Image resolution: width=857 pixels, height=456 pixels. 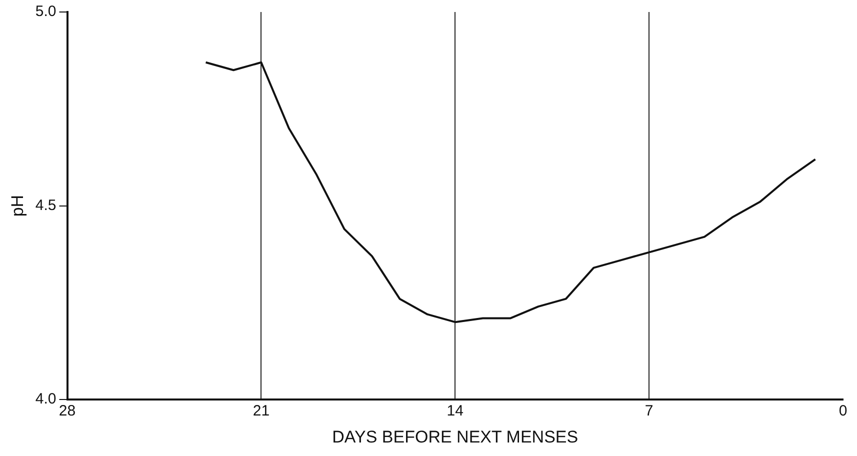 I want to click on x-tick-label: 21, so click(x=261, y=411).